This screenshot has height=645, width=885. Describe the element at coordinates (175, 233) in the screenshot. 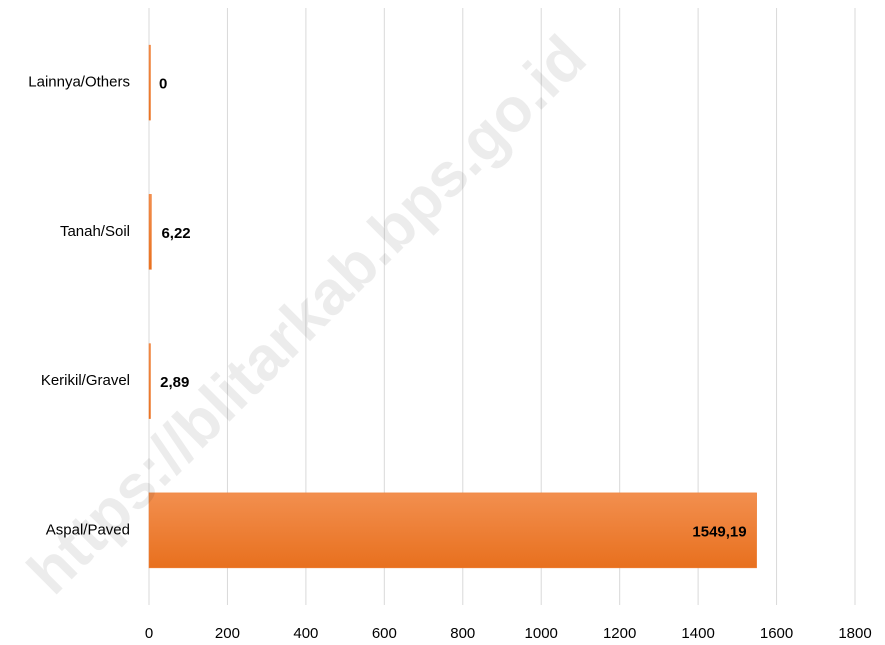

I see `value-label: 6,22` at that location.